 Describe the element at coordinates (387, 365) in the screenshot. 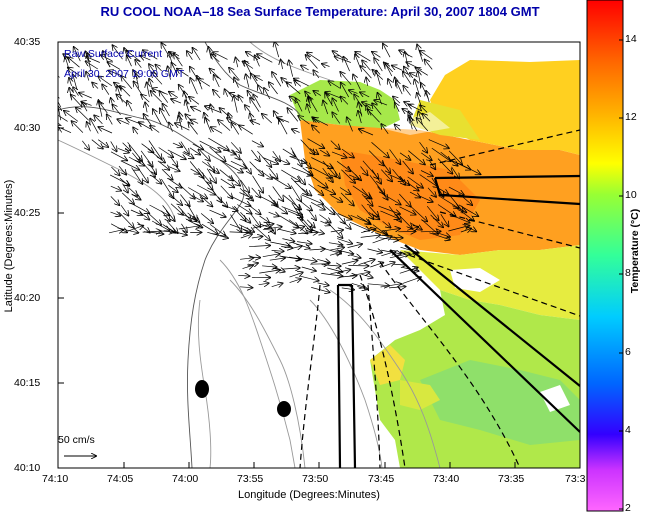

I see `sst-yellow-west` at that location.